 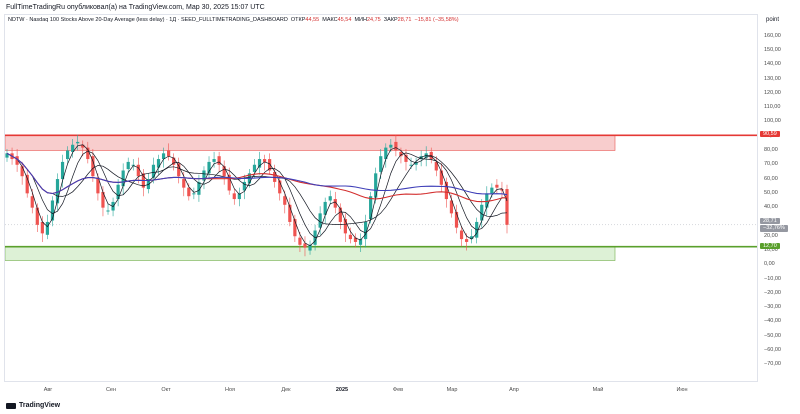 What do you see at coordinates (772, 307) in the screenshot?
I see `y-tick-label: −30,00` at bounding box center [772, 307].